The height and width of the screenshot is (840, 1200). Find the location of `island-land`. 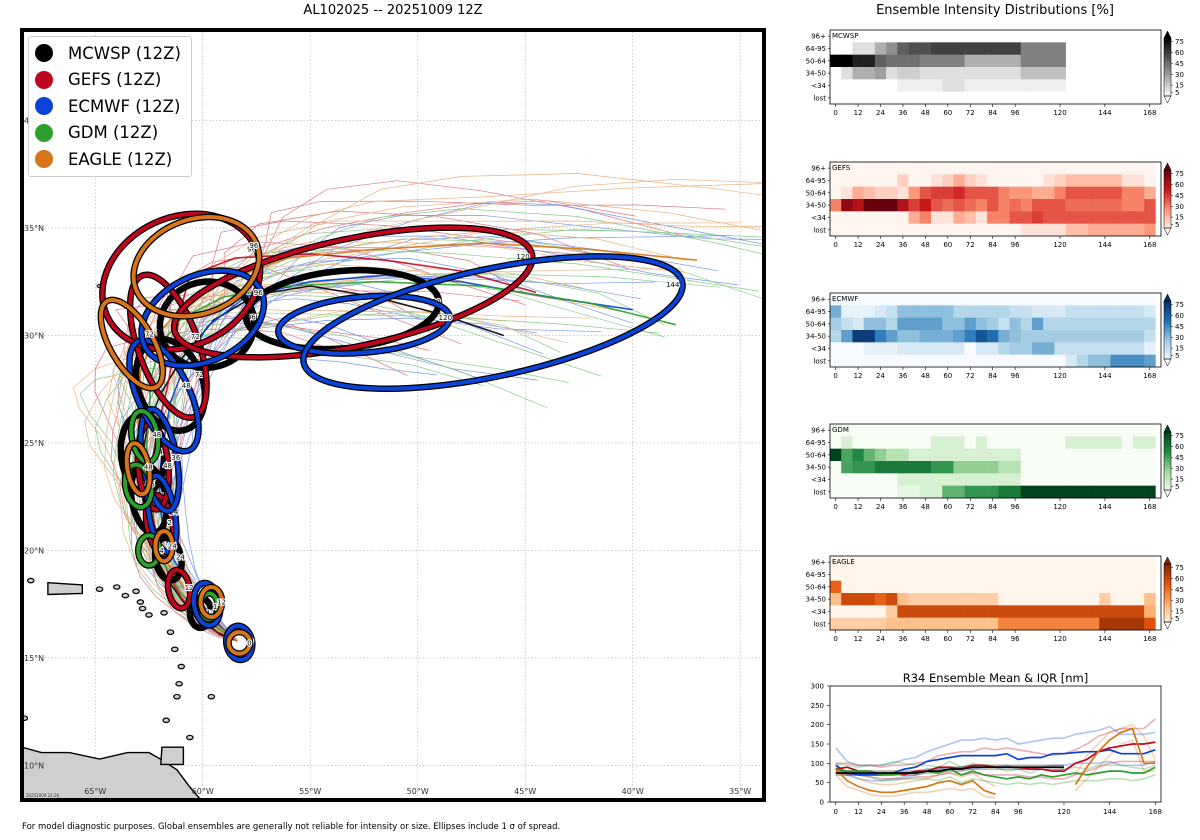

island-land is located at coordinates (30, 580).